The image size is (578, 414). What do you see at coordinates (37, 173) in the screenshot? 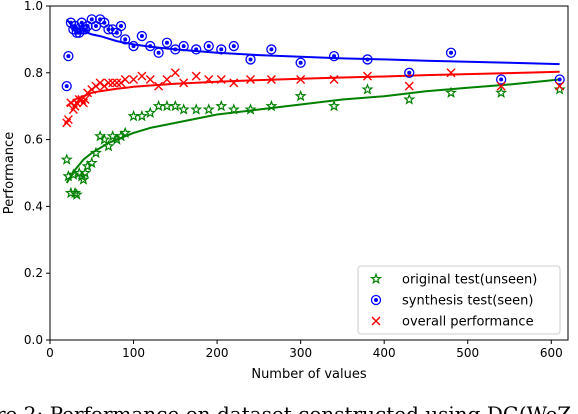
I see `y-axis-ticks: 0.0 0.2 0.4 0.6 0.8 1.0` at bounding box center [37, 173].